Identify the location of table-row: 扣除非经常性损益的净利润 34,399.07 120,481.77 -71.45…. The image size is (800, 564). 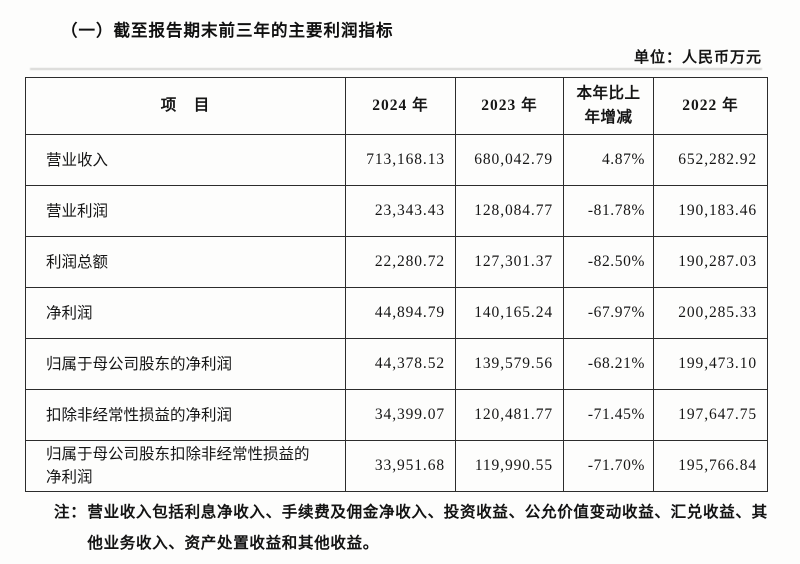
(396, 415).